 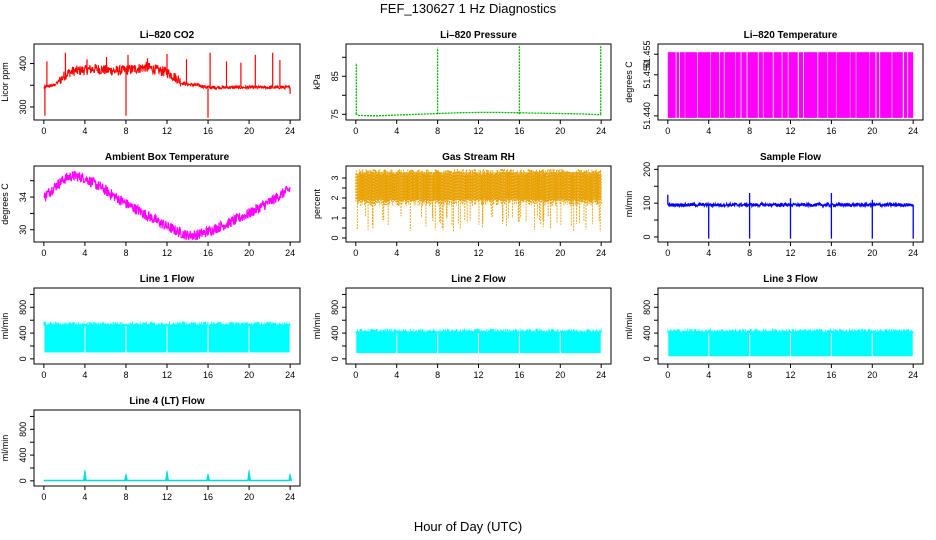 What do you see at coordinates (167, 323) in the screenshot?
I see `series-line1-edge` at bounding box center [167, 323].